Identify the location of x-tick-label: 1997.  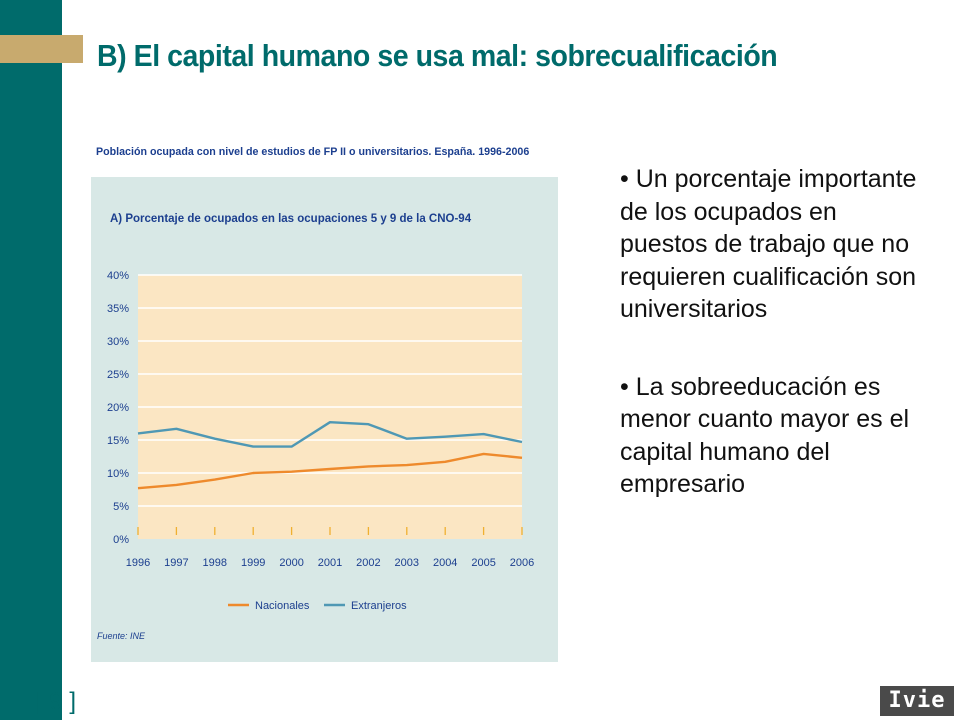
(176, 563).